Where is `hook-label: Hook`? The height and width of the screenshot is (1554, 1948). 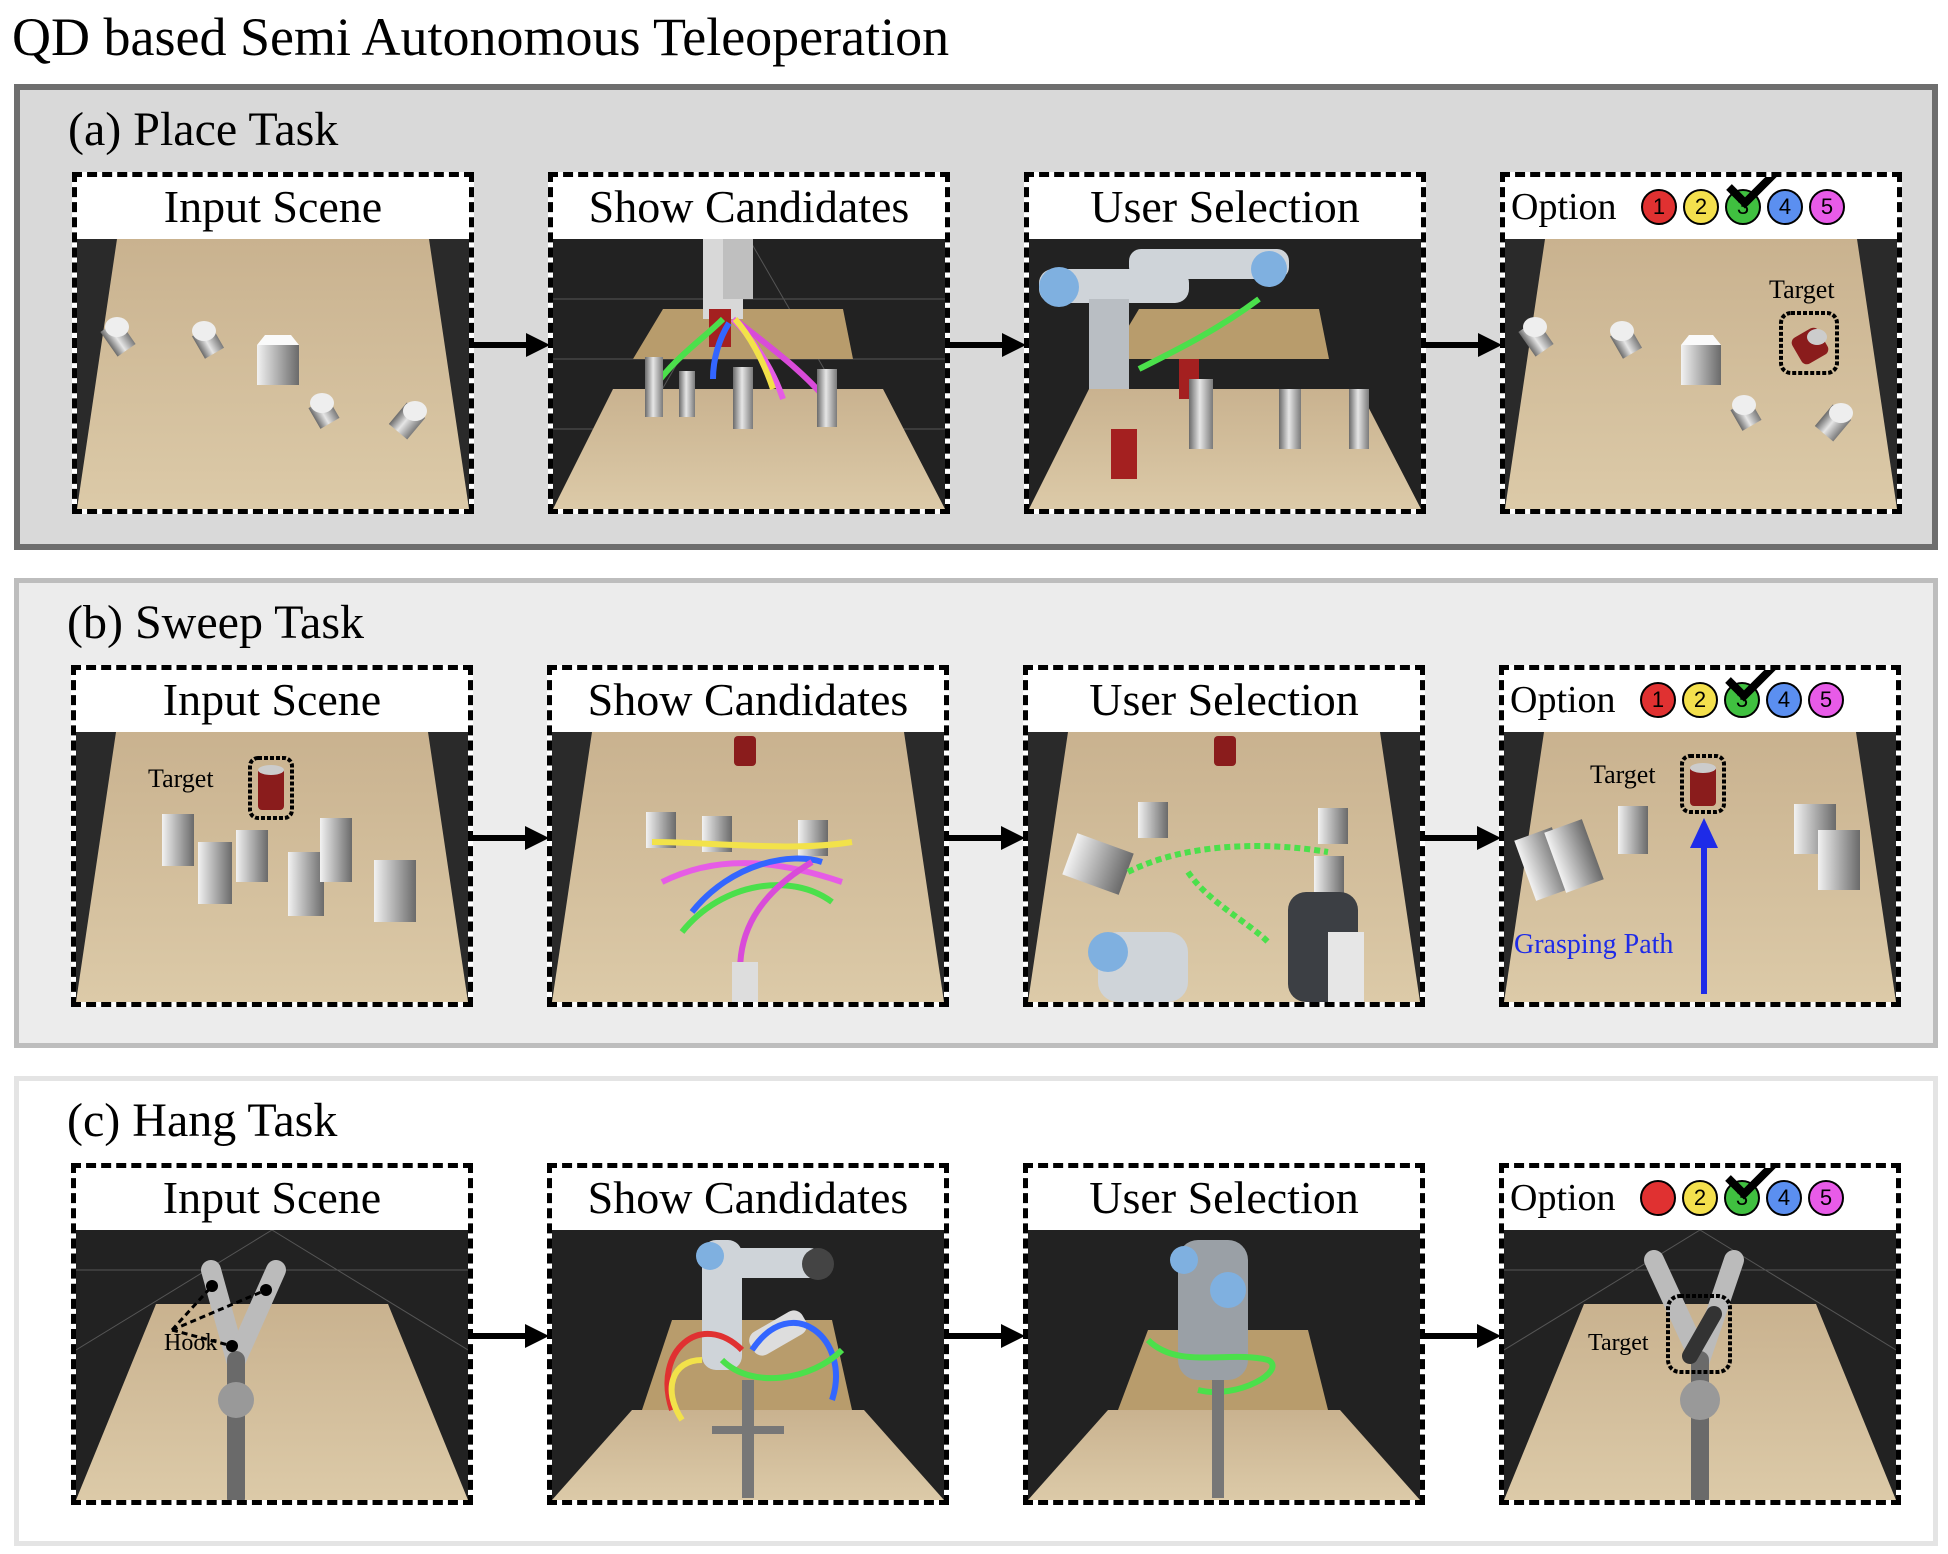
hook-label: Hook is located at coordinates (191, 1343).